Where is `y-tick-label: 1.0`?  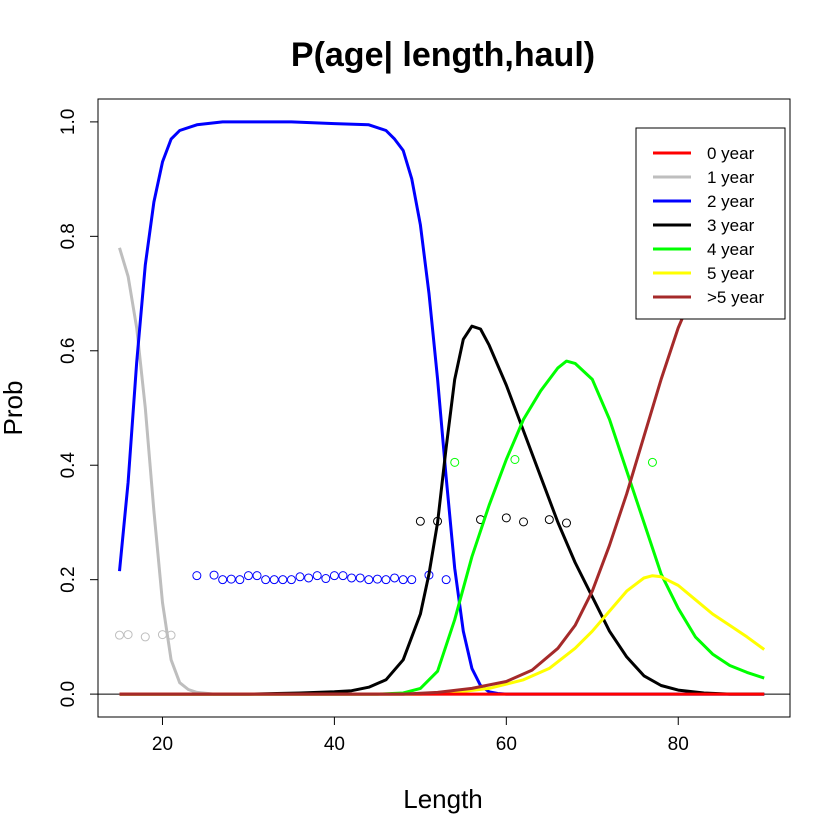 y-tick-label: 1.0 is located at coordinates (68, 122).